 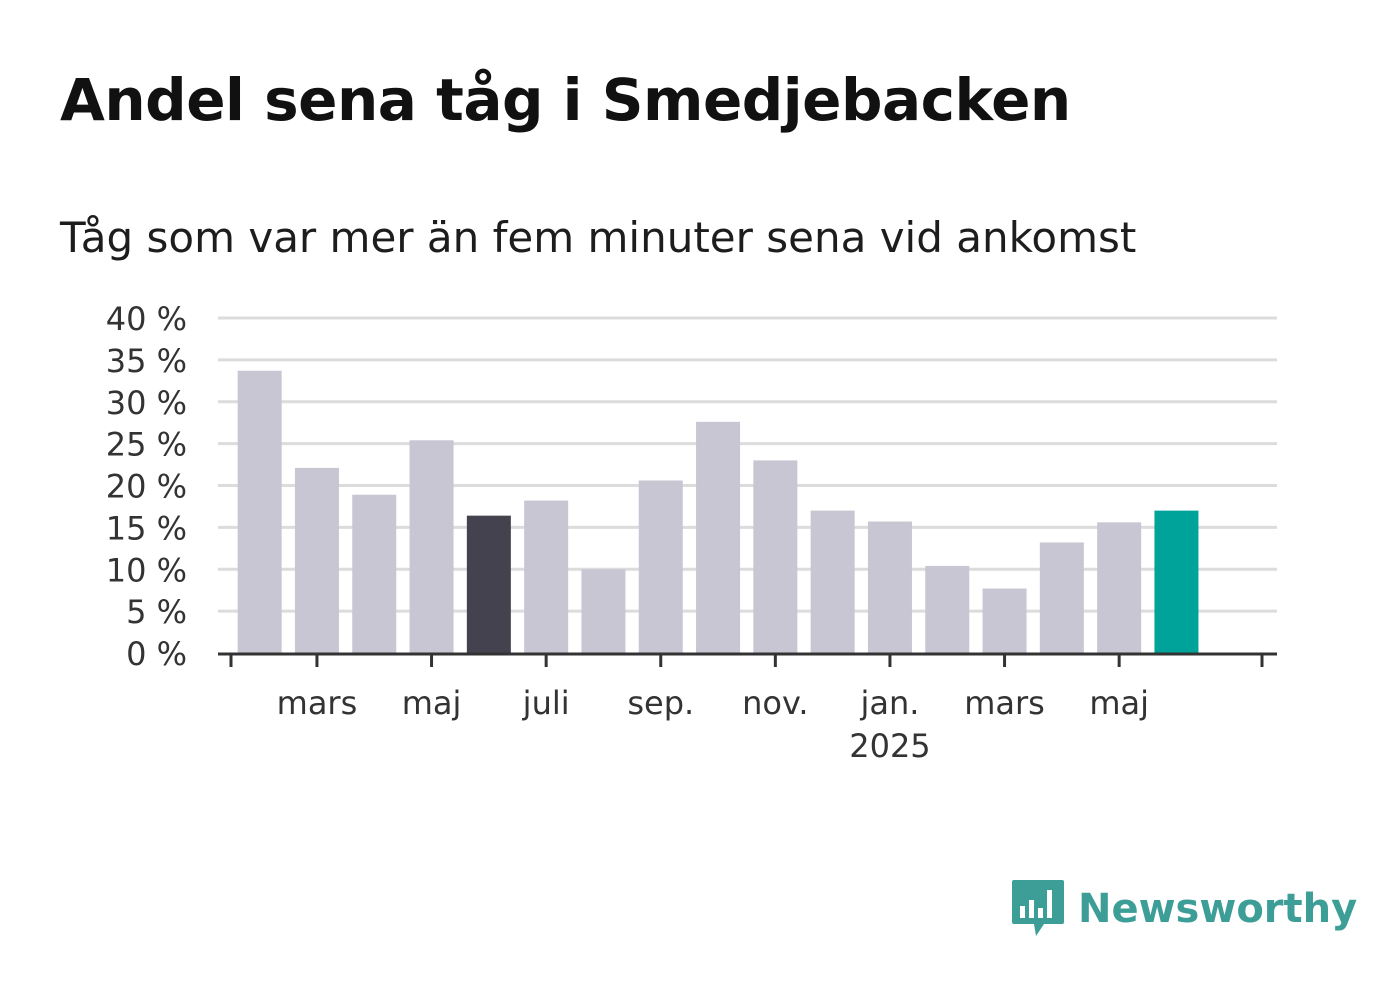 I want to click on x-tick-sublabel: 2025, so click(x=889, y=746).